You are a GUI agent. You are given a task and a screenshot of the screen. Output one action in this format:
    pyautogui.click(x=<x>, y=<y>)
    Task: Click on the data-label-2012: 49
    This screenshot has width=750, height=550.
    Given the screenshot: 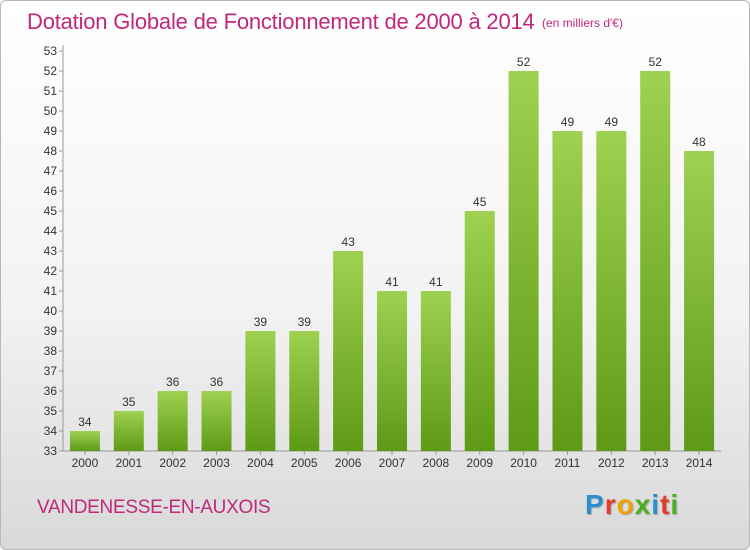 What is the action you would take?
    pyautogui.click(x=612, y=122)
    